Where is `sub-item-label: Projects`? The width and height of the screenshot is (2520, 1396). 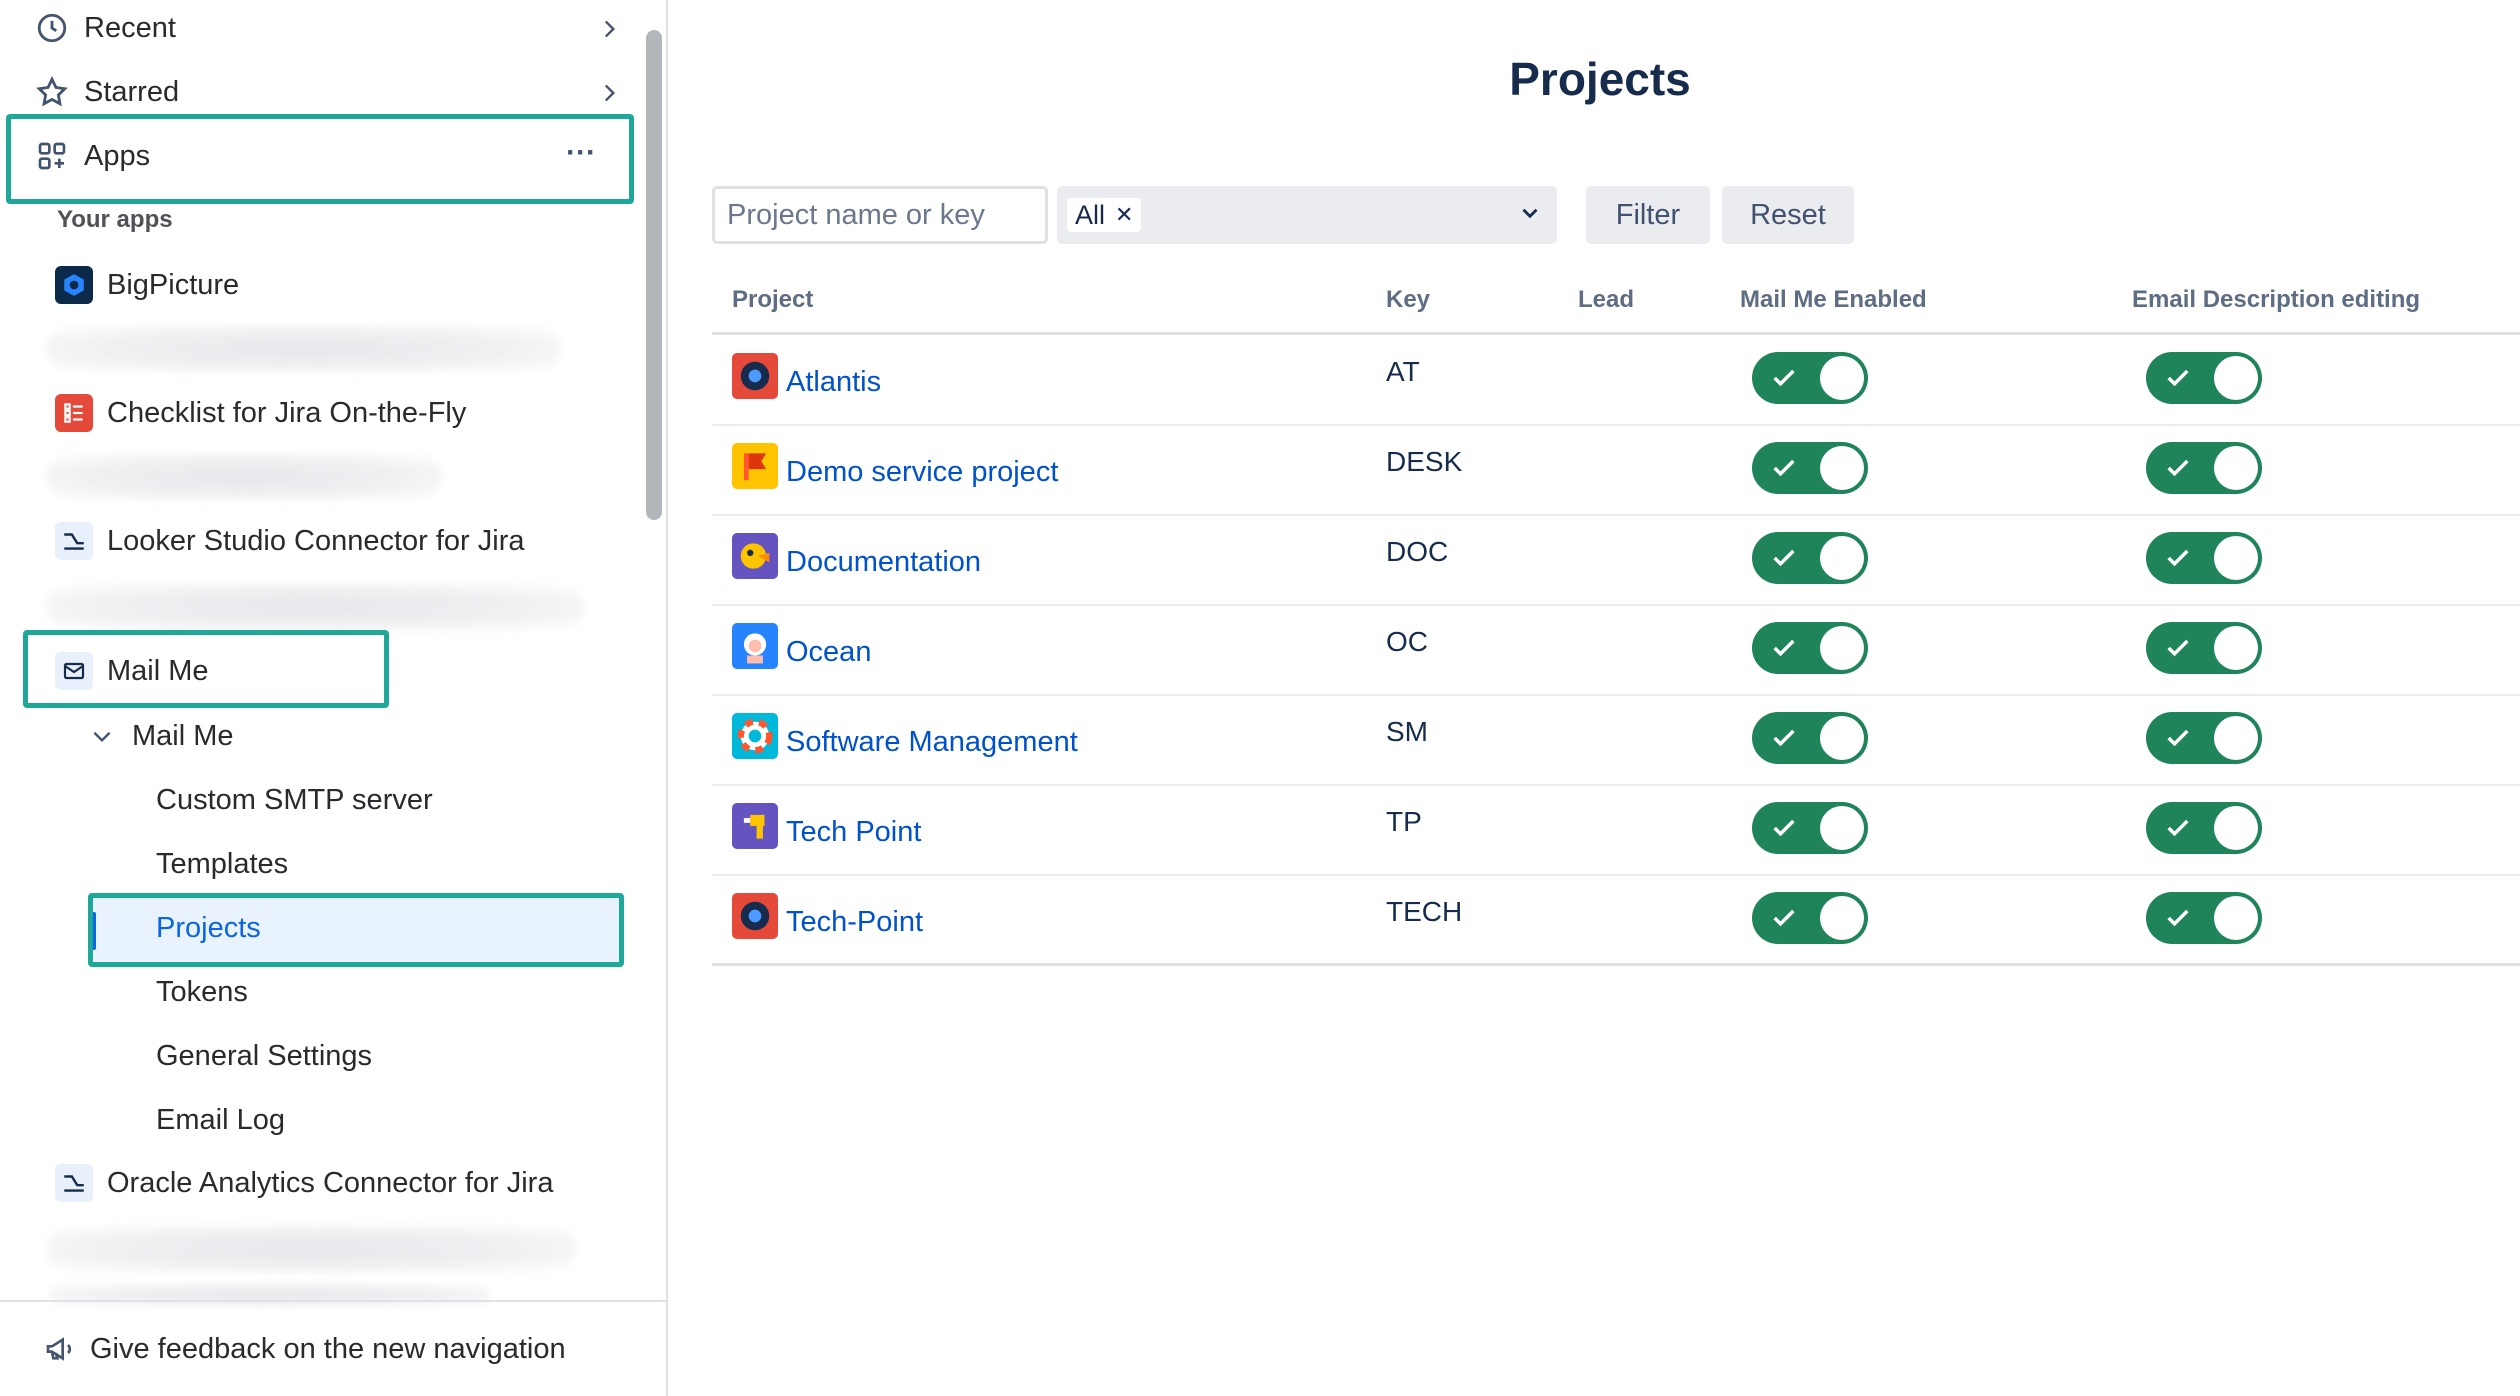
sub-item-label: Projects is located at coordinates (208, 928).